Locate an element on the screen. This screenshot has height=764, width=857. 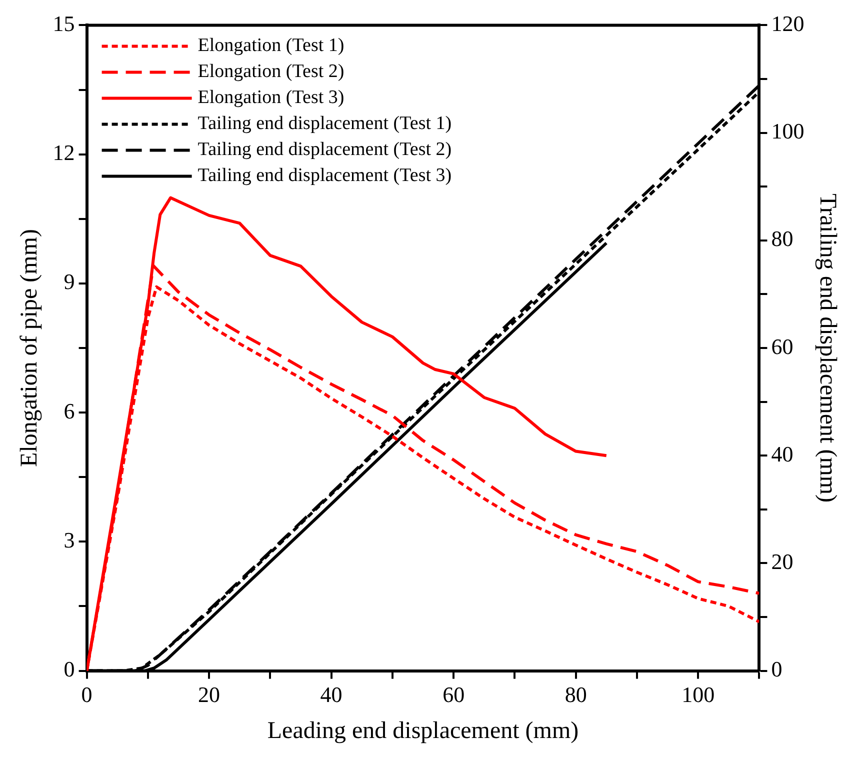
legend-label: Elongation (Test 1) is located at coordinates (271, 45).